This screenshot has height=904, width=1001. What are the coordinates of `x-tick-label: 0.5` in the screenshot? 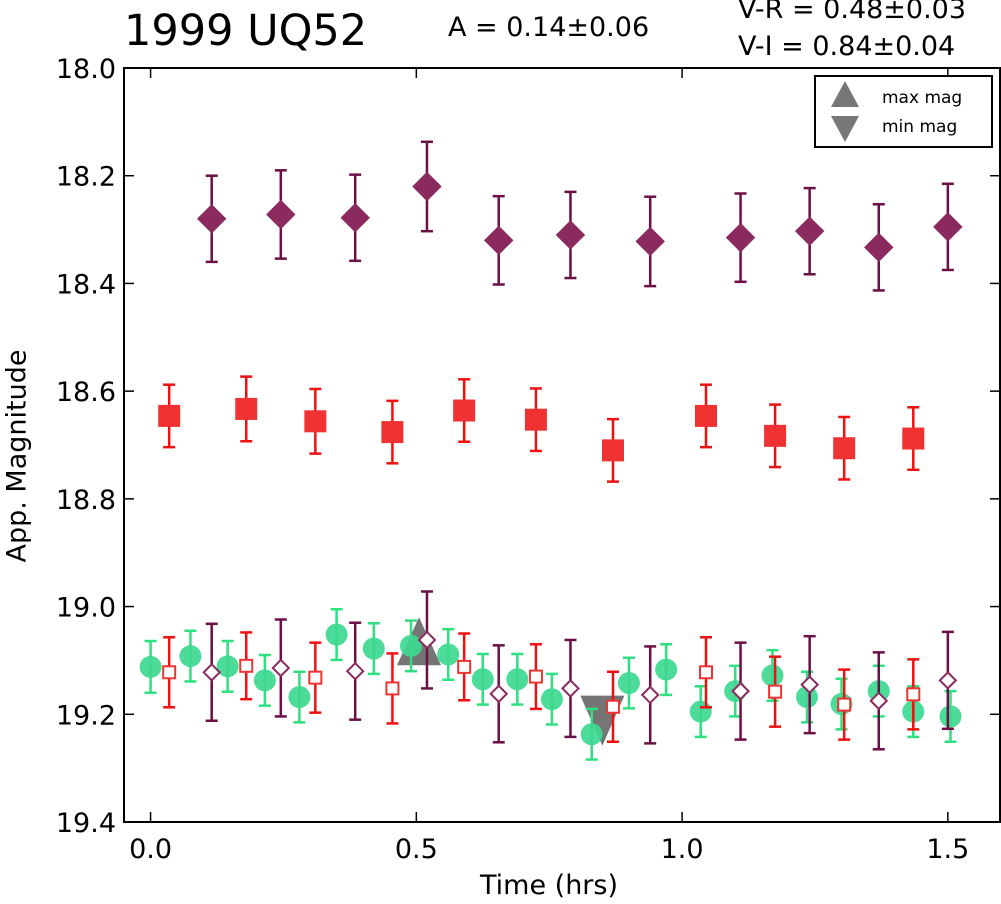 It's located at (416, 849).